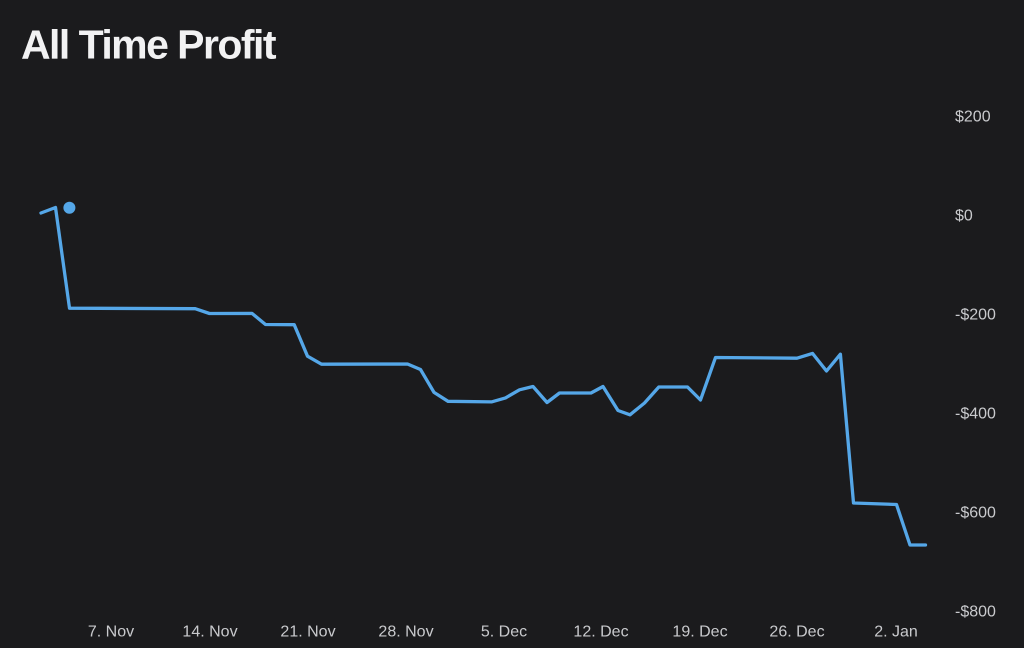 Image resolution: width=1024 pixels, height=648 pixels. What do you see at coordinates (975, 612) in the screenshot?
I see `svg-text: -$800` at bounding box center [975, 612].